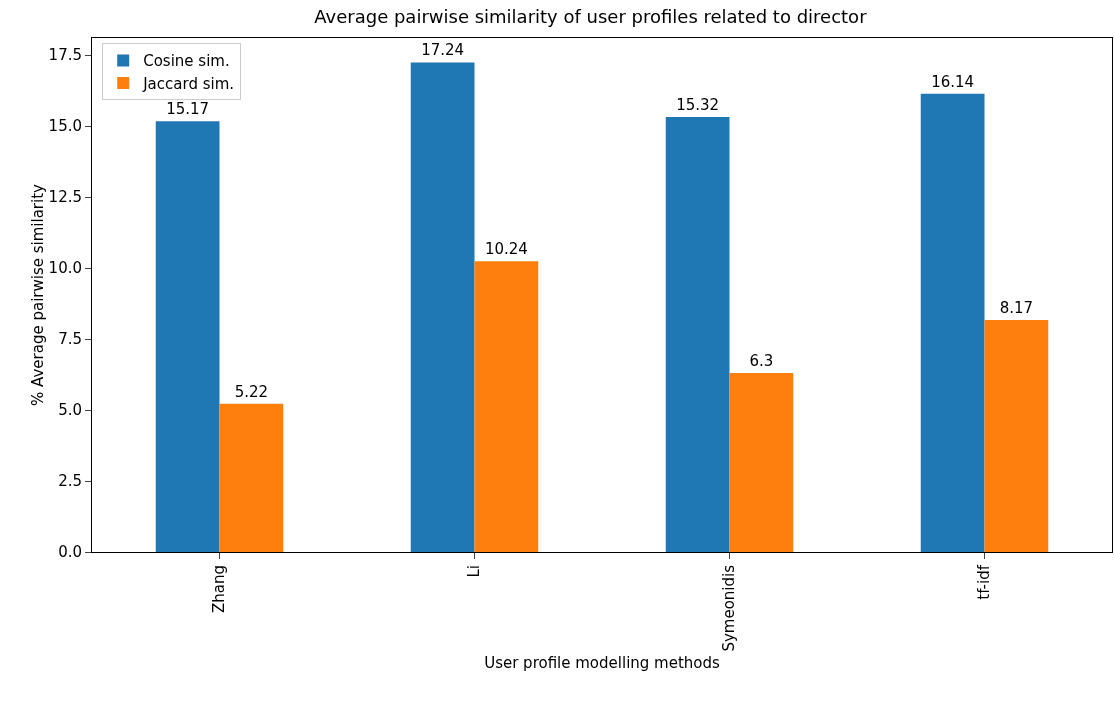 This screenshot has height=704, width=1114. I want to click on y-tick-label: 0.0, so click(70, 552).